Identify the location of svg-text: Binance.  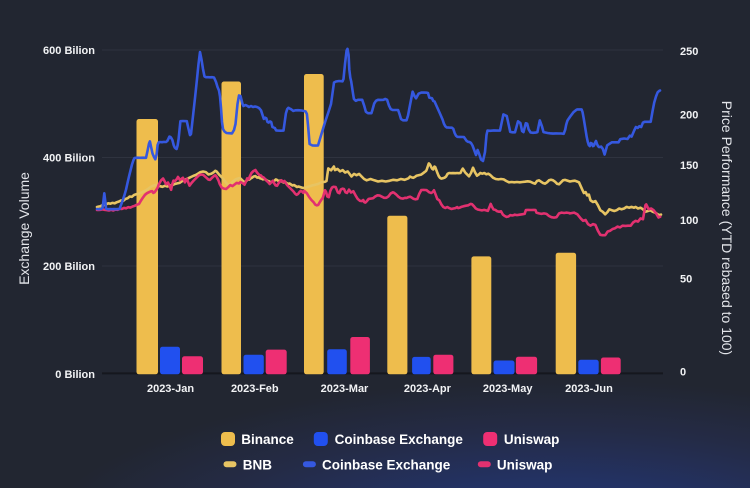
(267, 439).